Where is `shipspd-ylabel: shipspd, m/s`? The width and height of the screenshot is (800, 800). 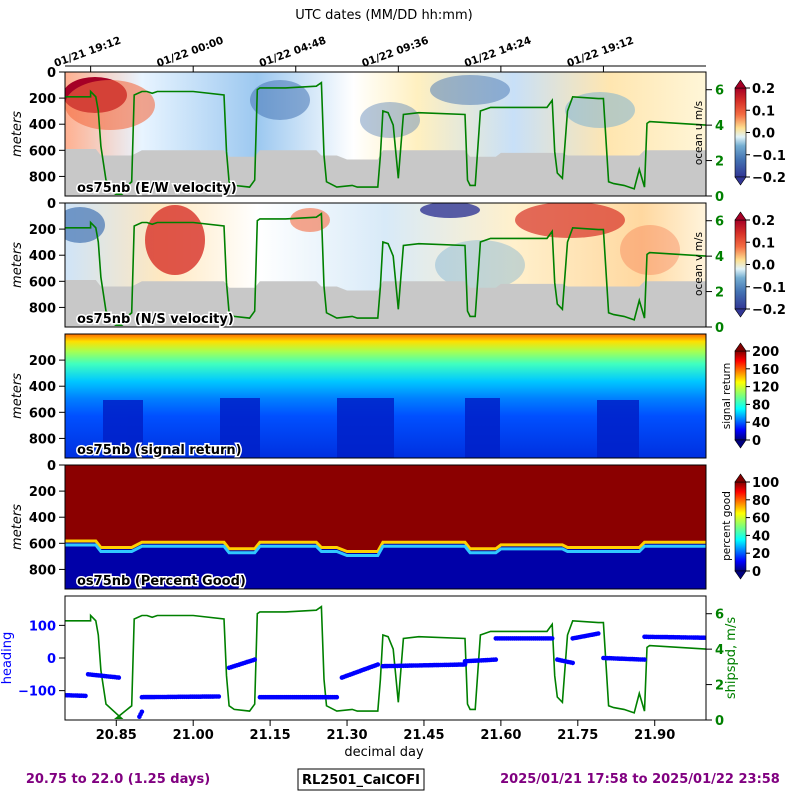
shipspd-ylabel: shipspd, m/s is located at coordinates (731, 658).